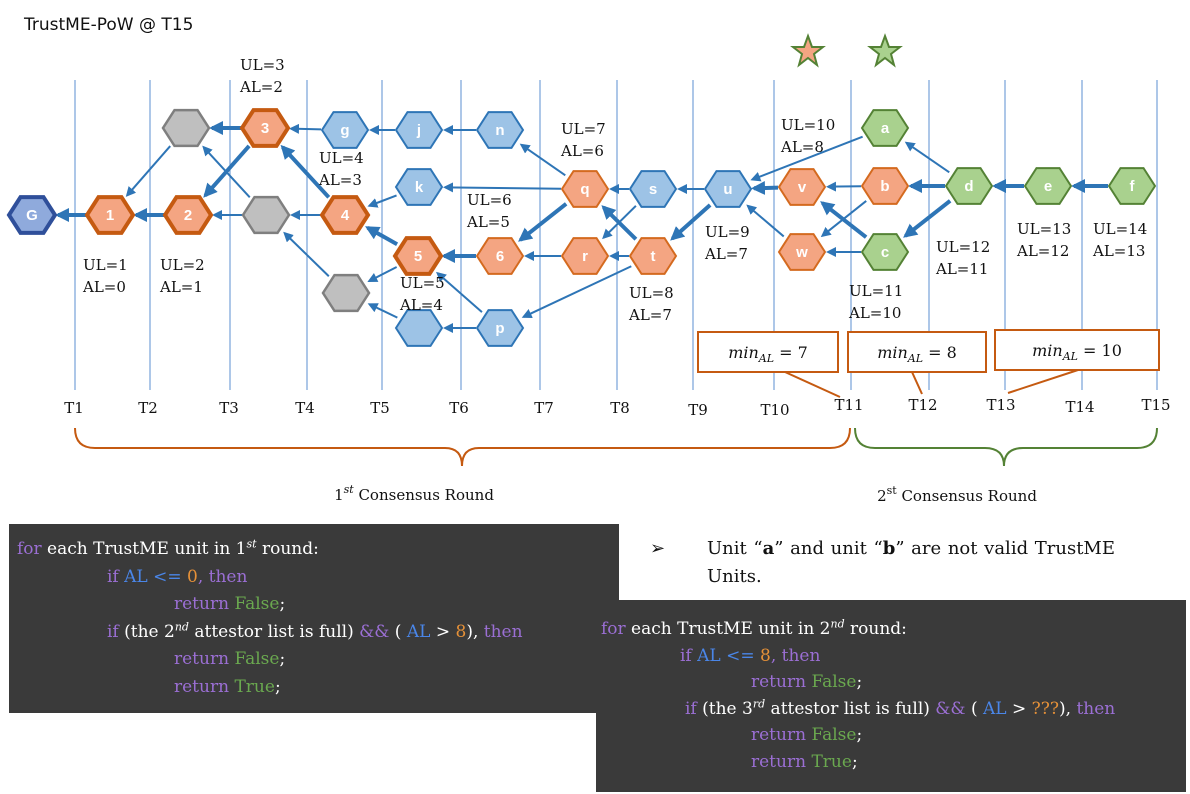 The height and width of the screenshot is (794, 1190). What do you see at coordinates (754, 628) in the screenshot?
I see `code-line: for each TrustME unit in 2nd round:` at bounding box center [754, 628].